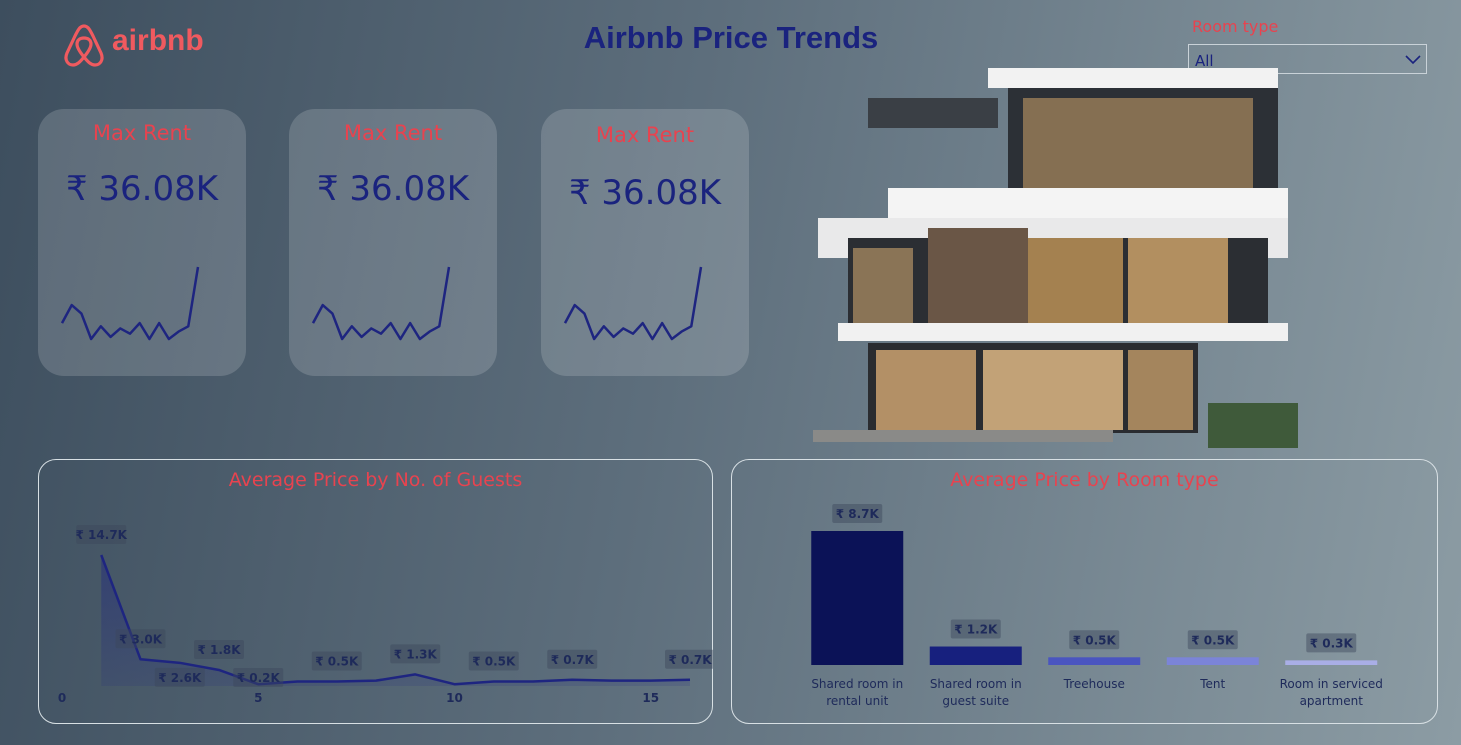  I want to click on category-label: Tent, so click(1213, 684).